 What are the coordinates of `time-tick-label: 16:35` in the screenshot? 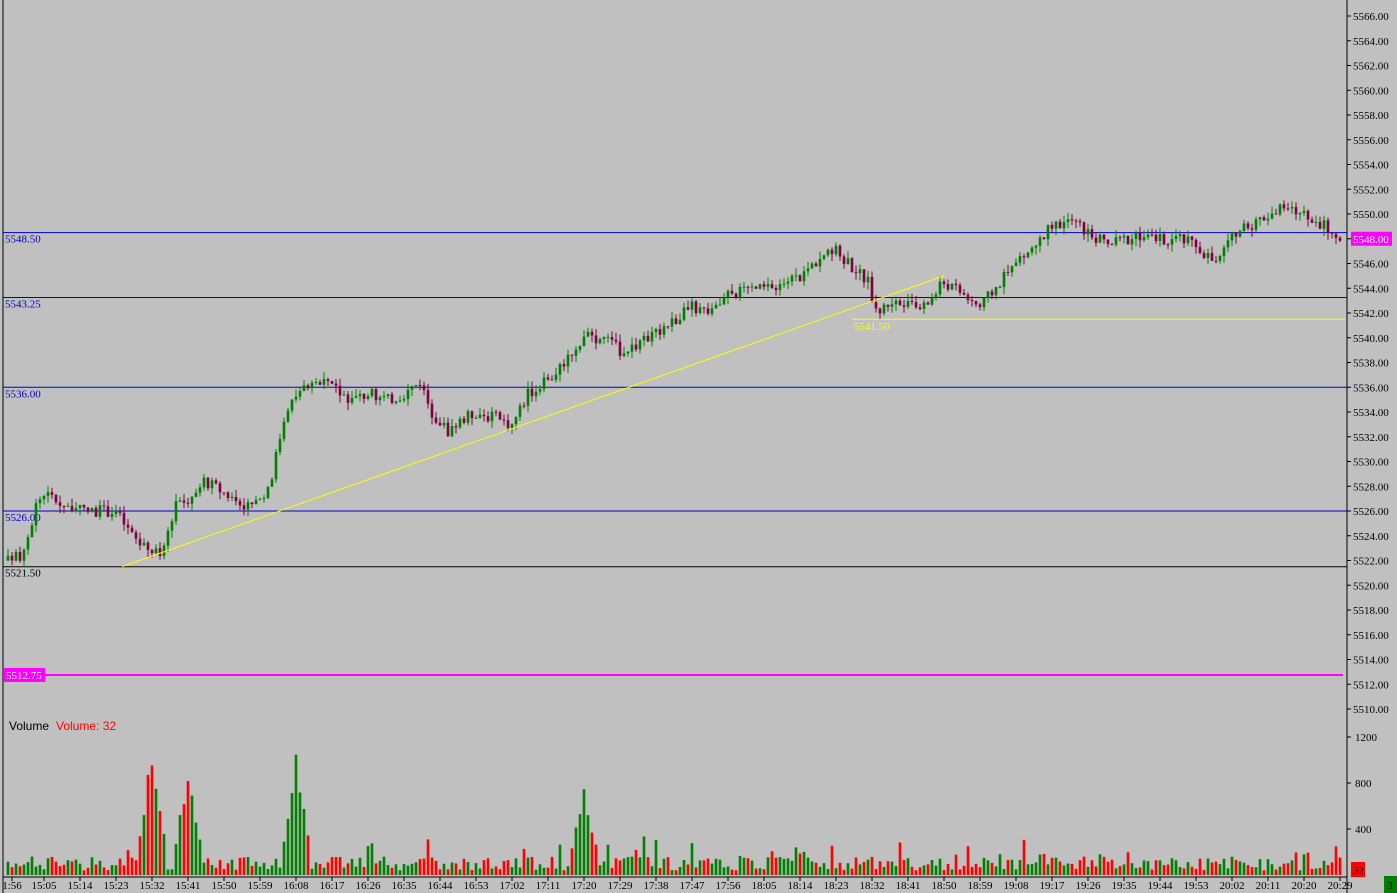 It's located at (404, 886).